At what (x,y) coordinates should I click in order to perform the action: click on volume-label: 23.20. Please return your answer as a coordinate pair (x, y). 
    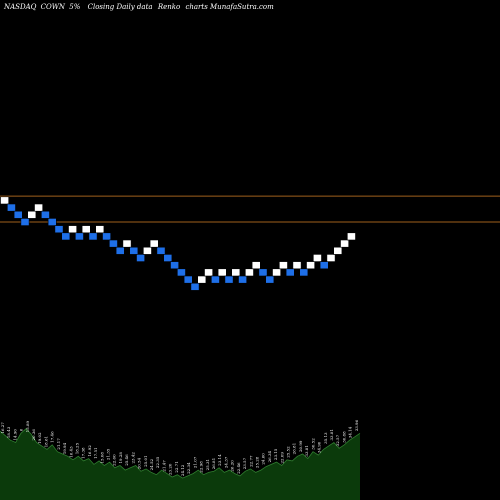
    Looking at the image, I should click on (170, 469).